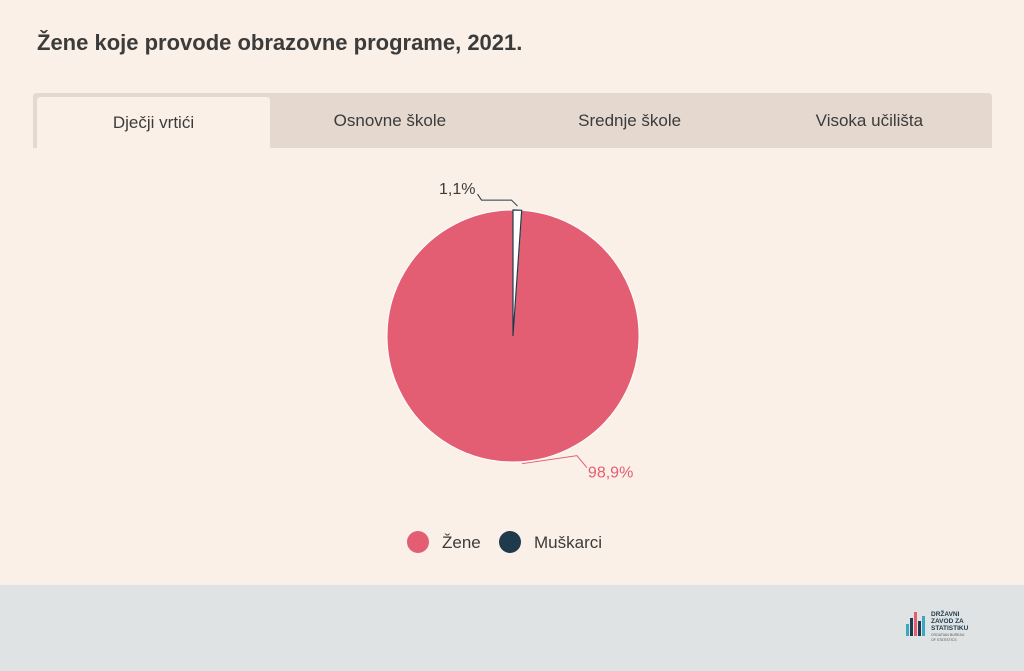 This screenshot has width=1024, height=671. I want to click on legend-item-zene: Žene, so click(444, 542).